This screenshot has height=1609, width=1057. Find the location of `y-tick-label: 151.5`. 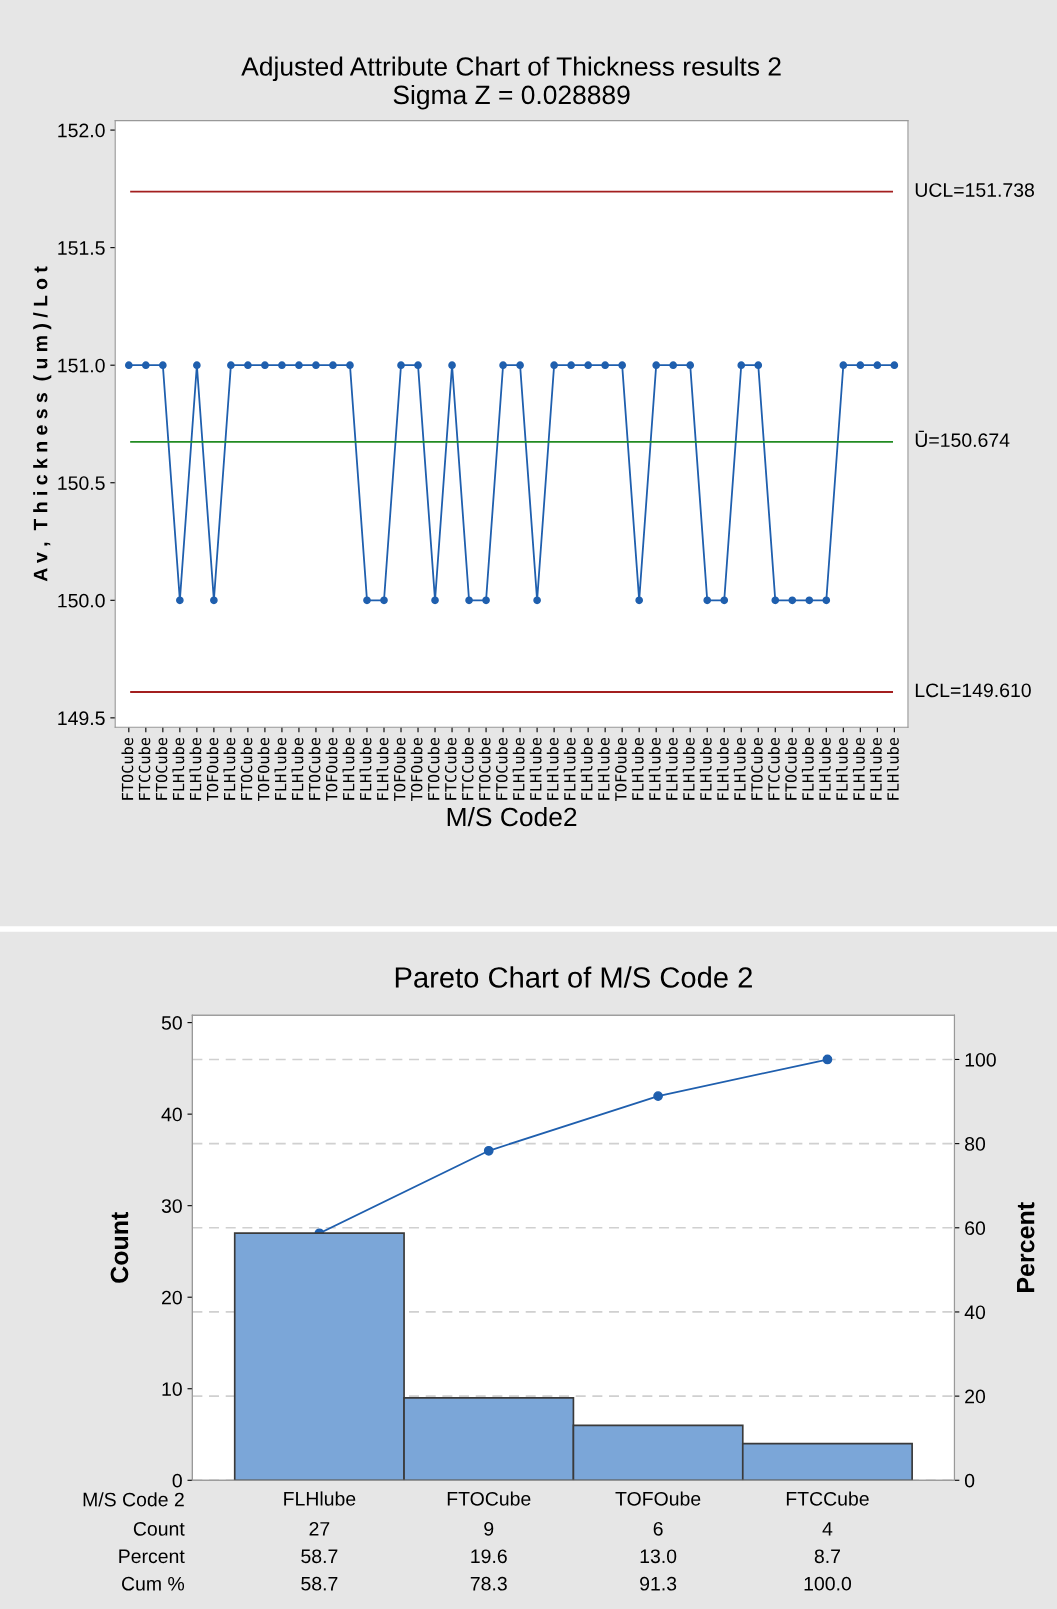

y-tick-label: 151.5 is located at coordinates (81, 248).